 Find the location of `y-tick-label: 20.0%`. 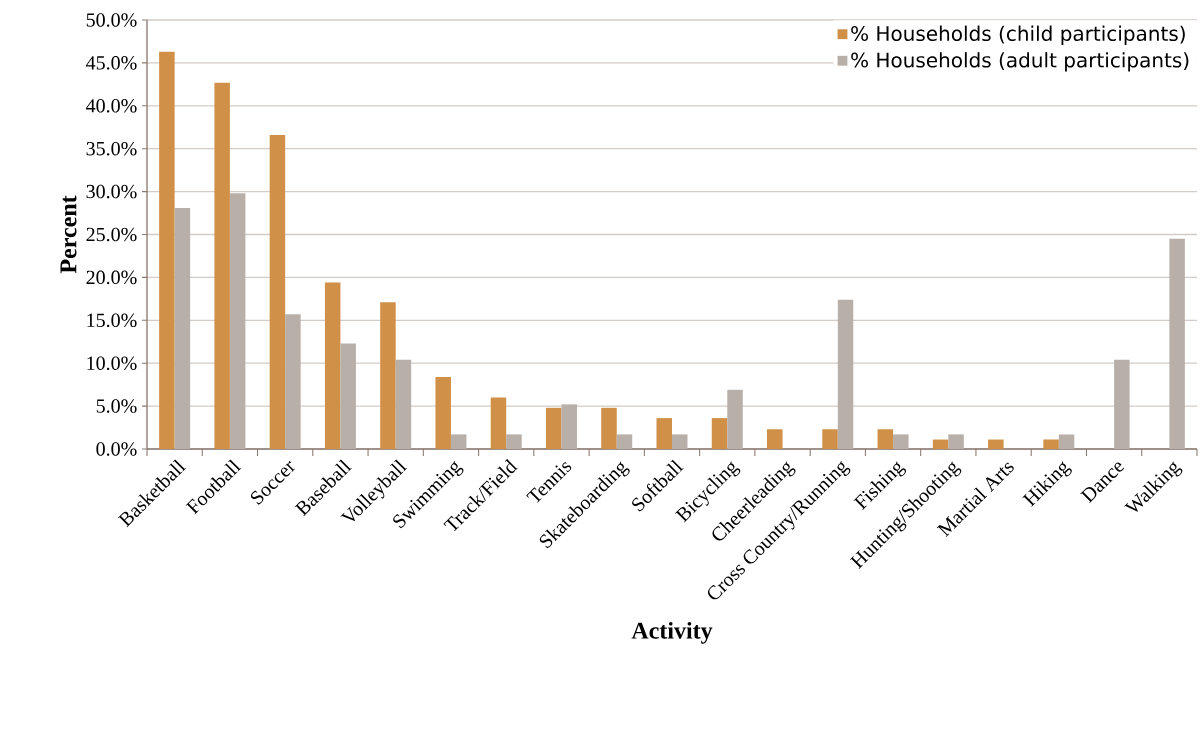

y-tick-label: 20.0% is located at coordinates (111, 277).